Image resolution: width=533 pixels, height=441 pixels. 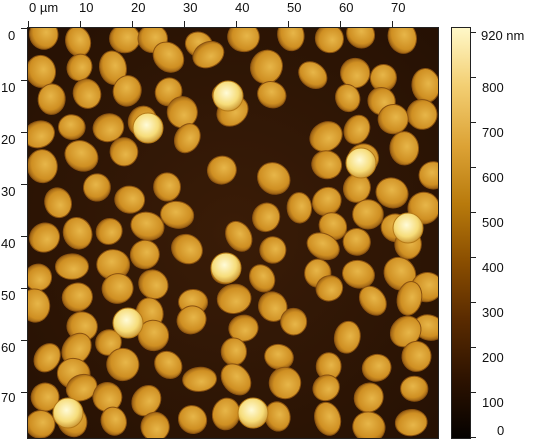 What do you see at coordinates (8, 397) in the screenshot?
I see `y-tick-label: 70` at bounding box center [8, 397].